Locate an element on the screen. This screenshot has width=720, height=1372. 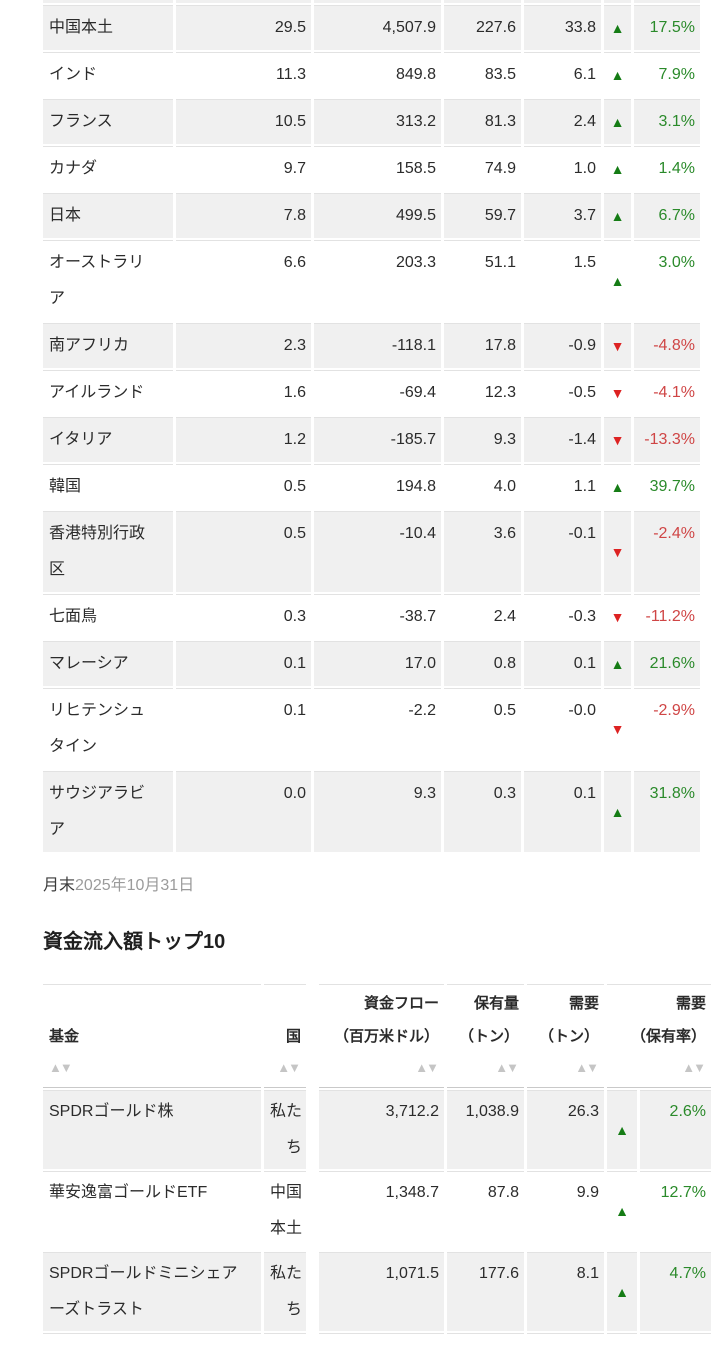
region-name-cell: 中国本土 is located at coordinates (108, 27).